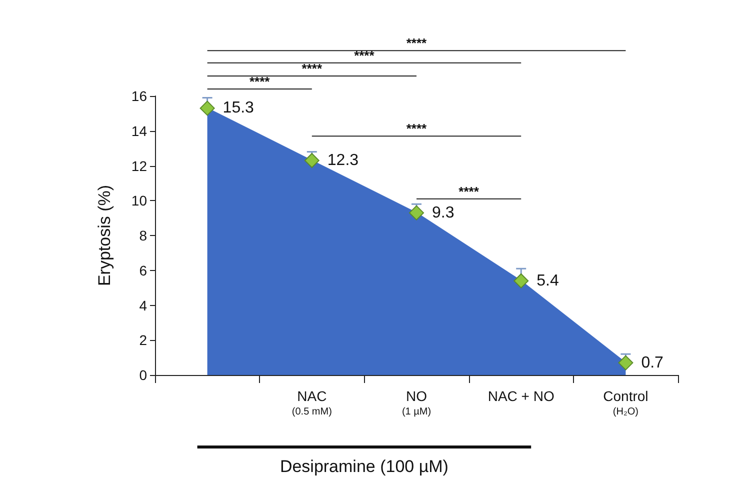 This screenshot has height=478, width=750. I want to click on x-tick-label: Control (H₂O), so click(625, 403).